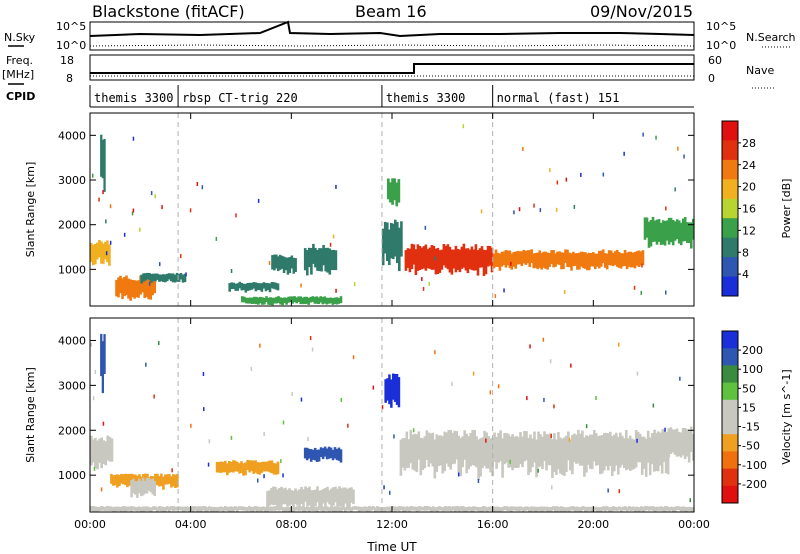 The width and height of the screenshot is (800, 554). I want to click on x-tick-label: 20:00, so click(593, 524).